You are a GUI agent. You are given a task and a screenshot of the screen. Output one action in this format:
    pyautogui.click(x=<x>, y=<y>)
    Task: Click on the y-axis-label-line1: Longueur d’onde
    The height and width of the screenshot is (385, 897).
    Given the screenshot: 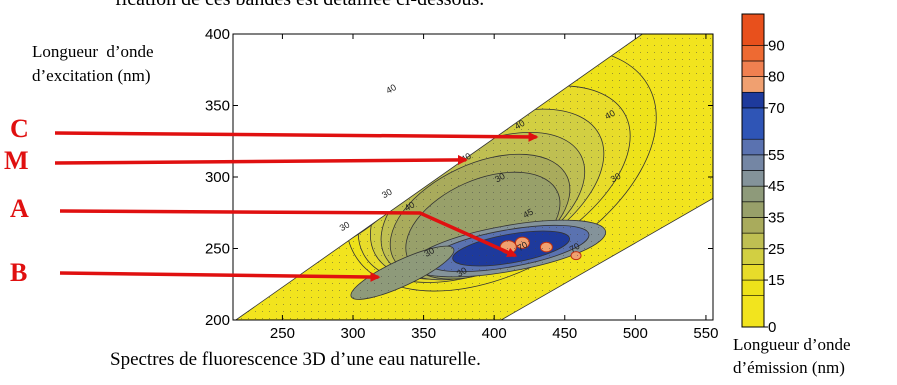 What is the action you would take?
    pyautogui.click(x=93, y=51)
    